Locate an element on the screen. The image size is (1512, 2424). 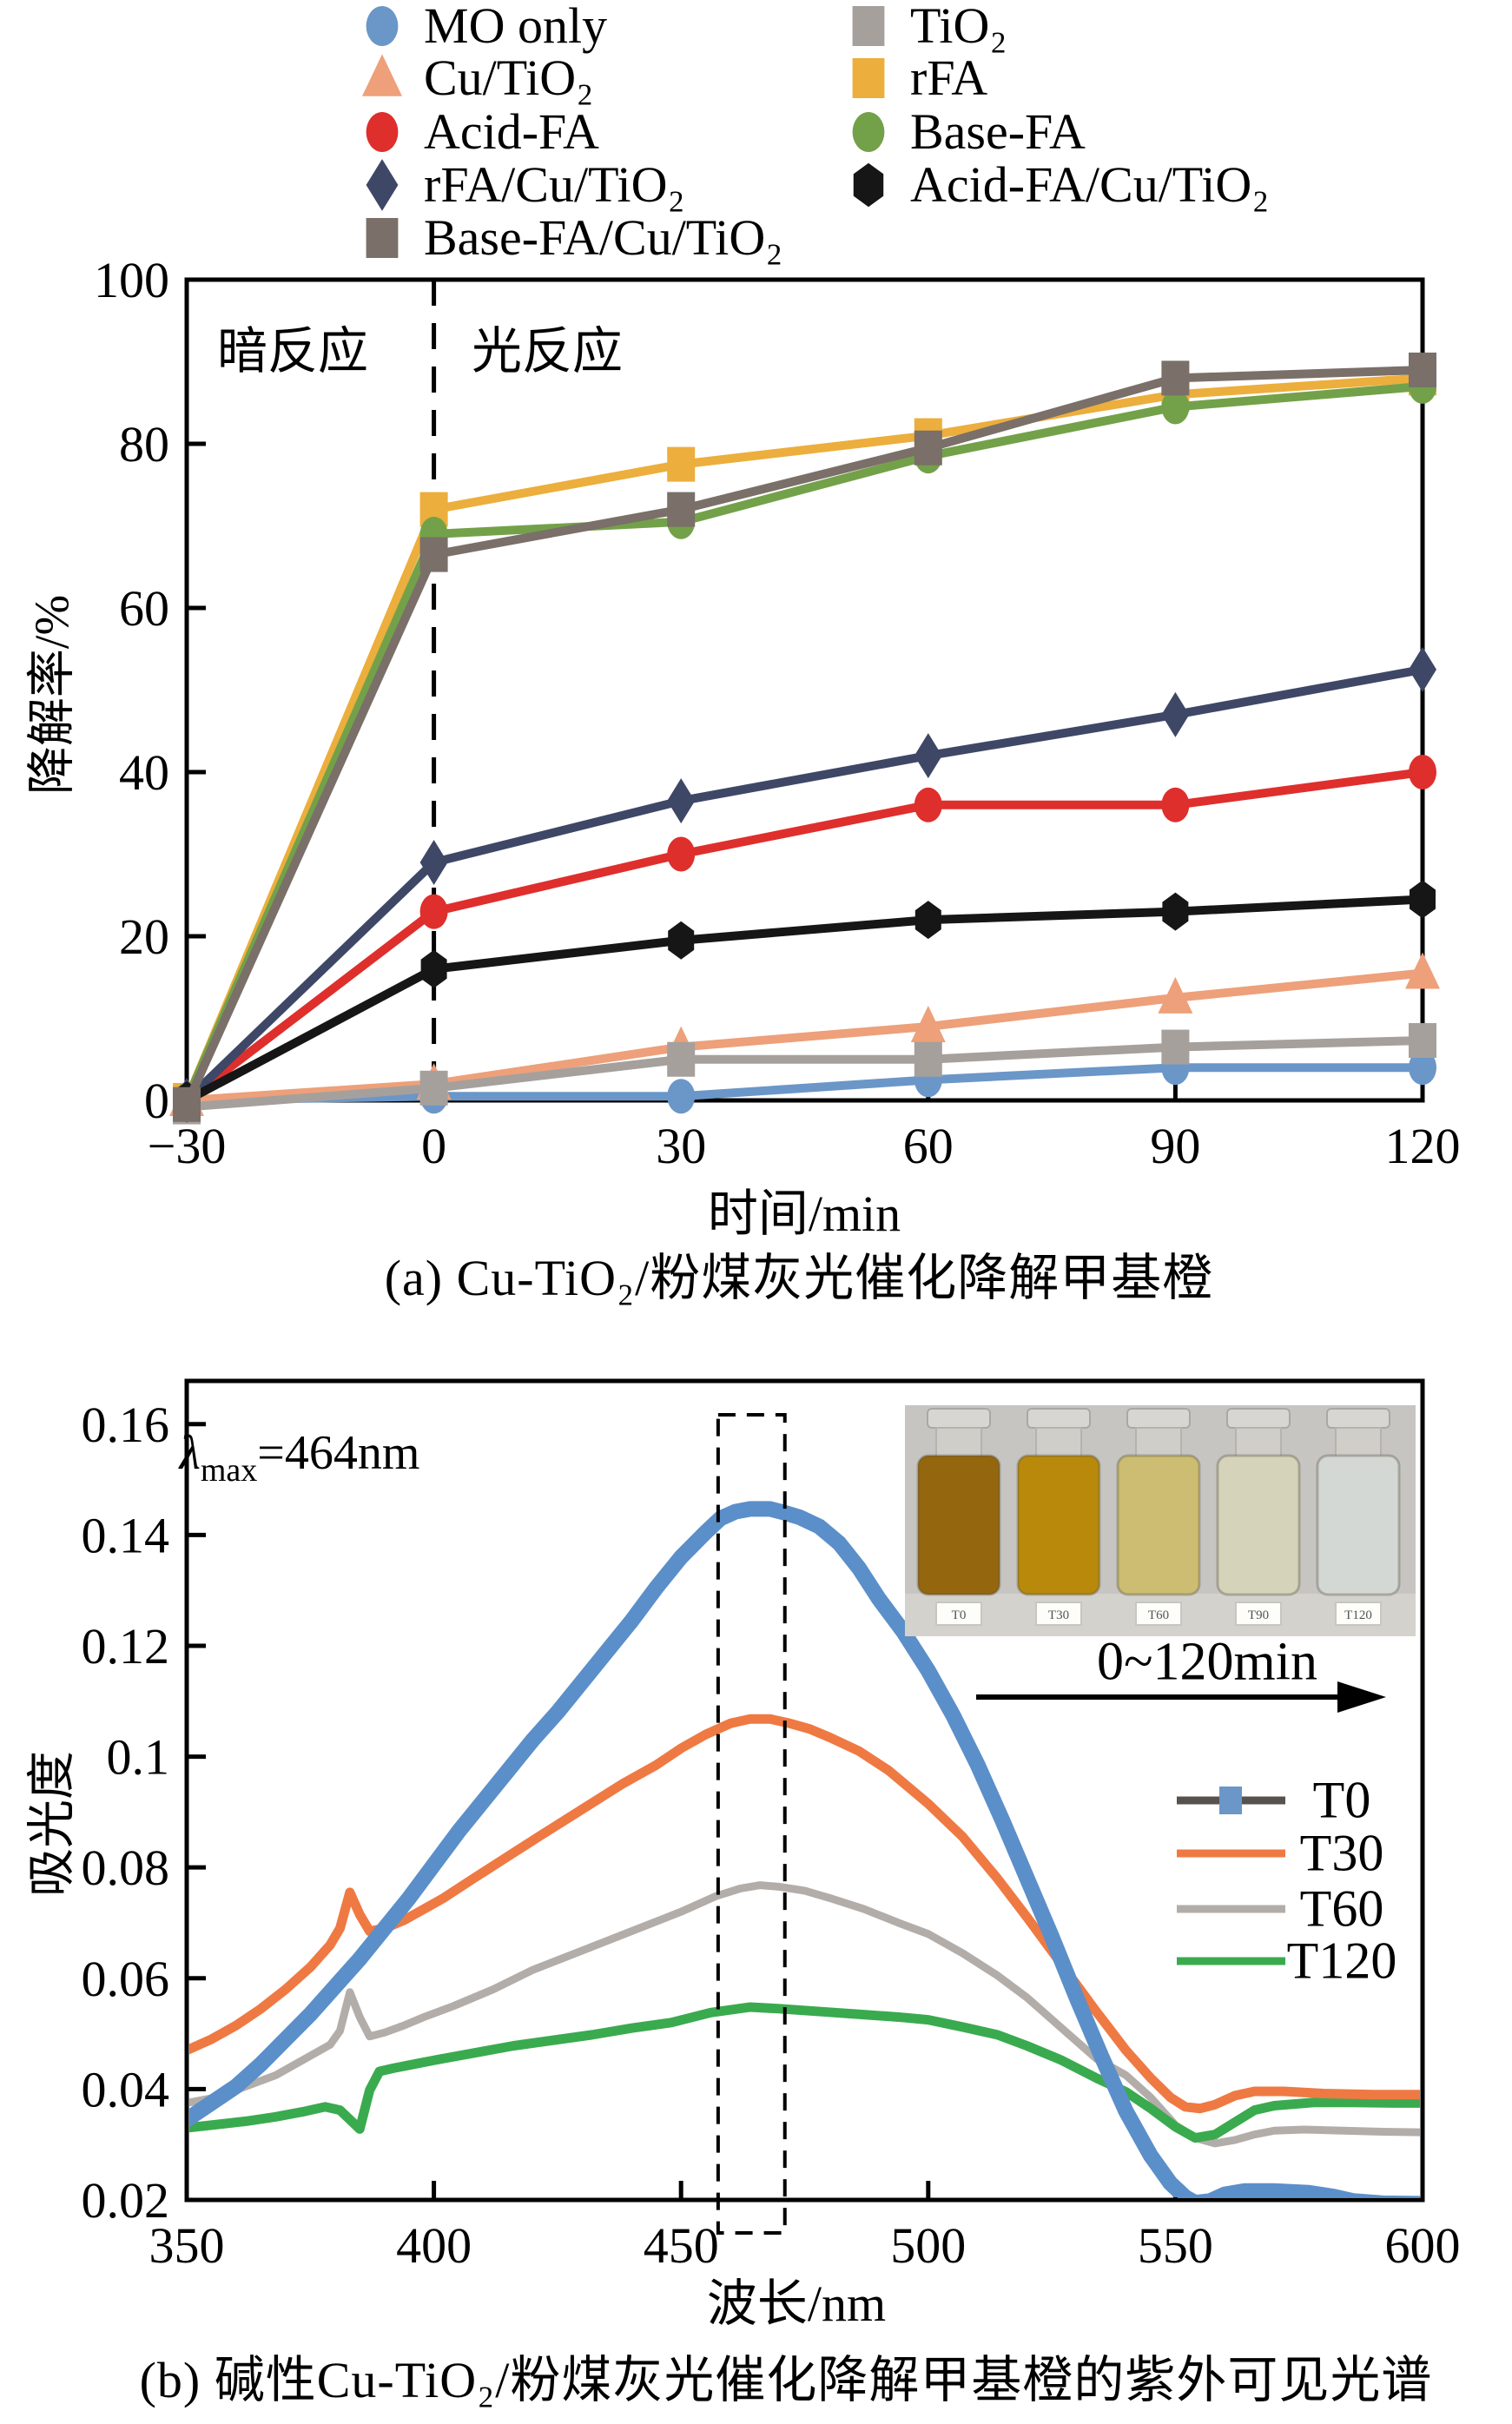
y-tick-label: 60 is located at coordinates (144, 608).